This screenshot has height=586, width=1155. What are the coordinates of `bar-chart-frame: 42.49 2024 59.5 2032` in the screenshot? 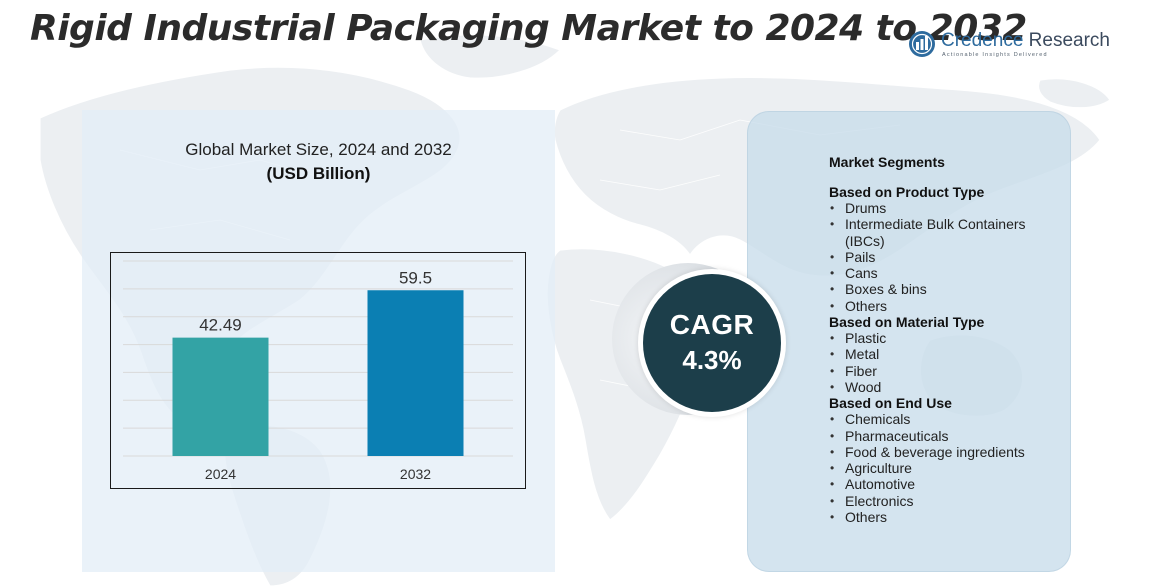 It's located at (318, 370).